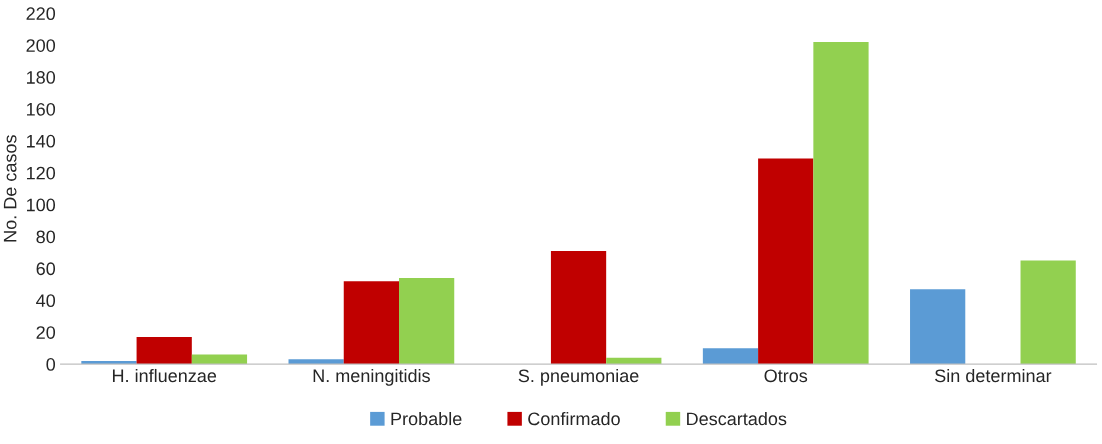 The width and height of the screenshot is (1102, 444). I want to click on y-tick-label: 20, so click(46, 332).